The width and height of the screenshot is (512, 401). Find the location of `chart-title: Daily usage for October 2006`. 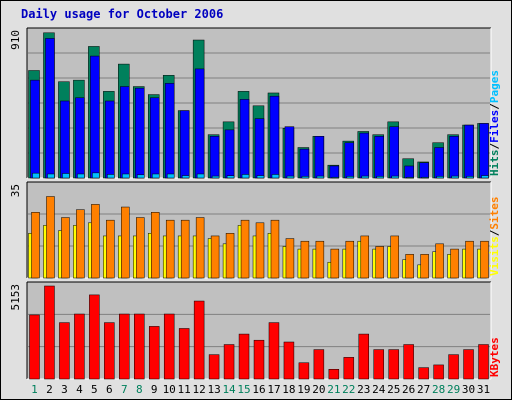

chart-title: Daily usage for October 2006 is located at coordinates (122, 14).